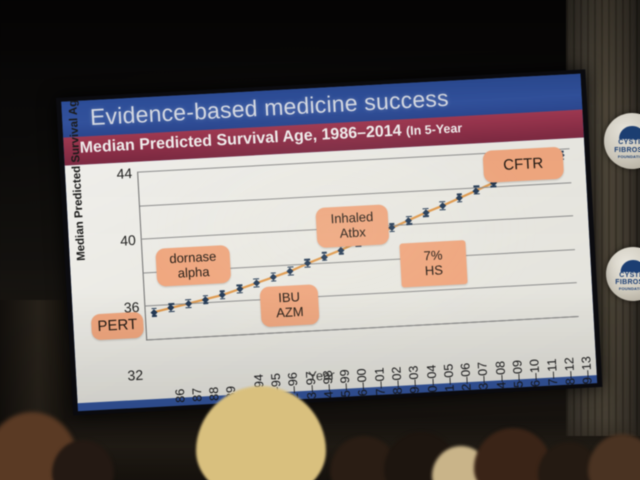  I want to click on annotation-callout: IBU AZM, so click(289, 306).